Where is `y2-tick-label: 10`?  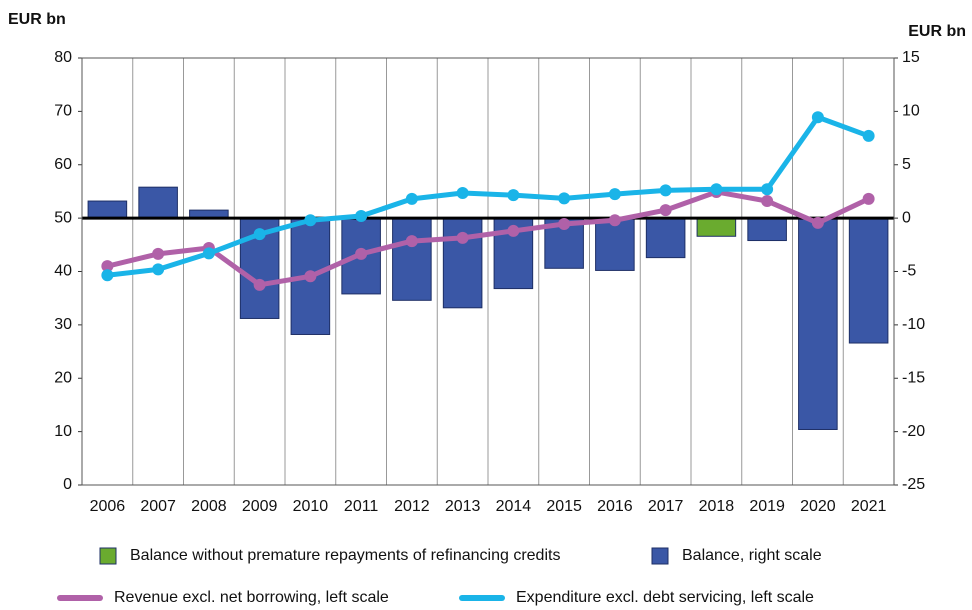
y2-tick-label: 10 is located at coordinates (911, 111).